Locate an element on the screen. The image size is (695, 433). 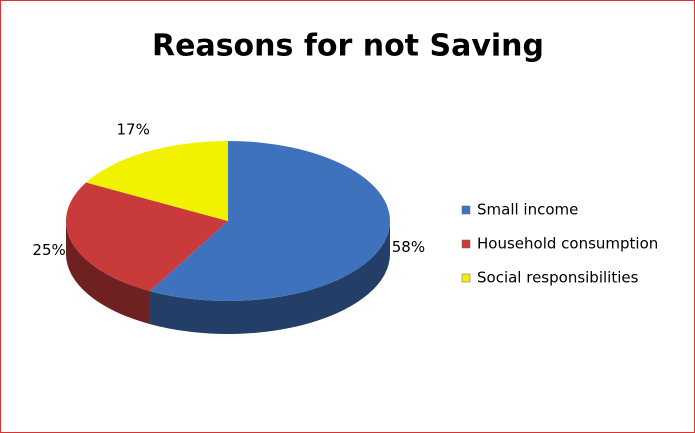
data-label: 25% is located at coordinates (48, 250).